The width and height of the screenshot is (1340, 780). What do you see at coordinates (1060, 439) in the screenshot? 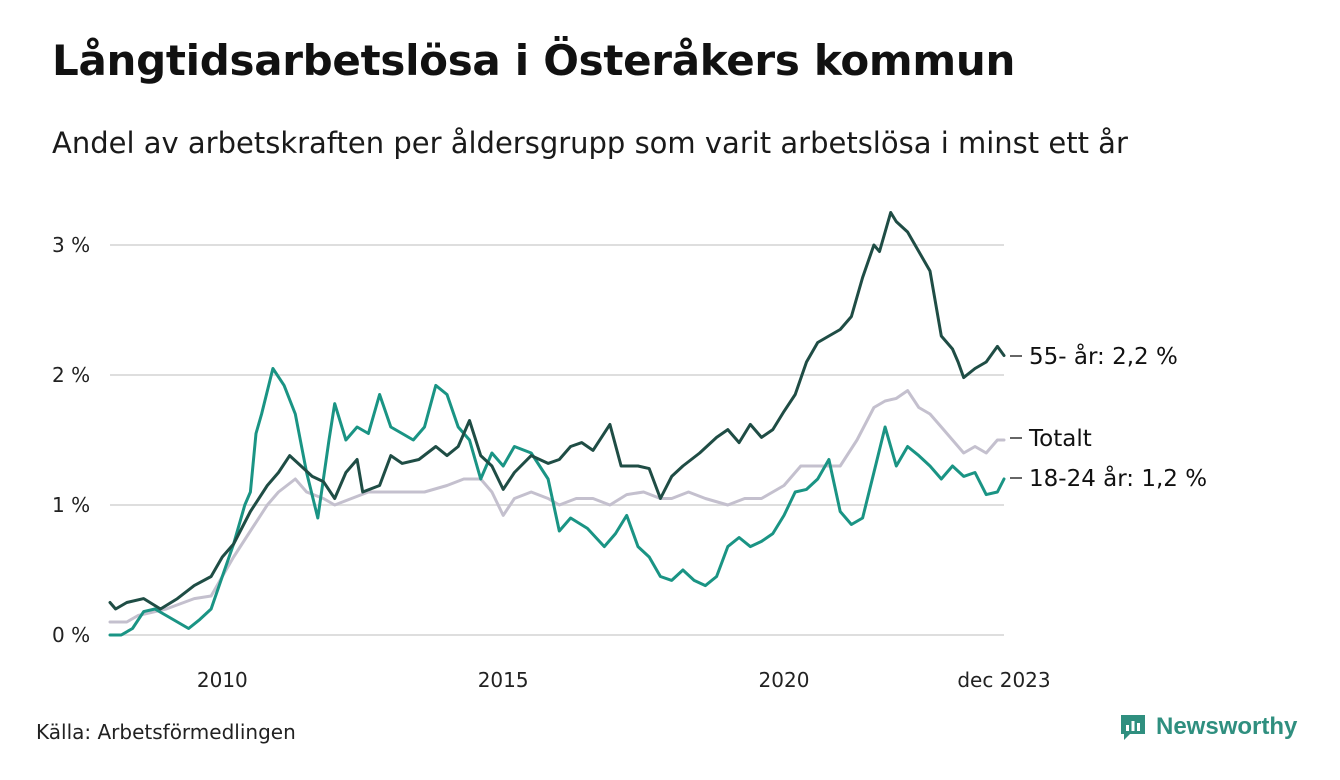
I see `end-label: Totalt` at bounding box center [1060, 439].